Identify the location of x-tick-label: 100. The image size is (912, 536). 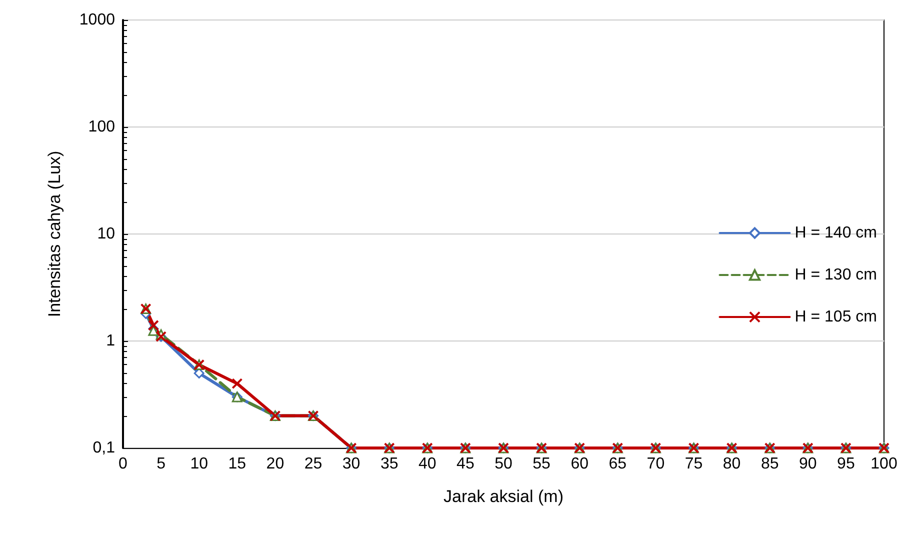
(884, 464).